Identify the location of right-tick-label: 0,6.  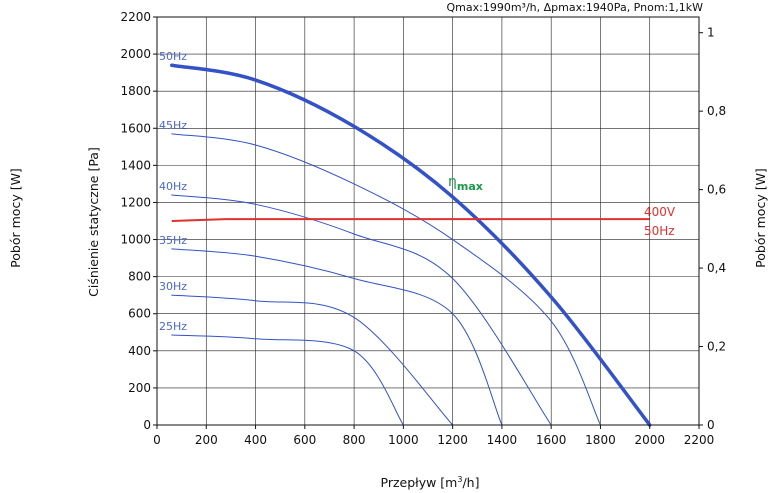
(716, 190).